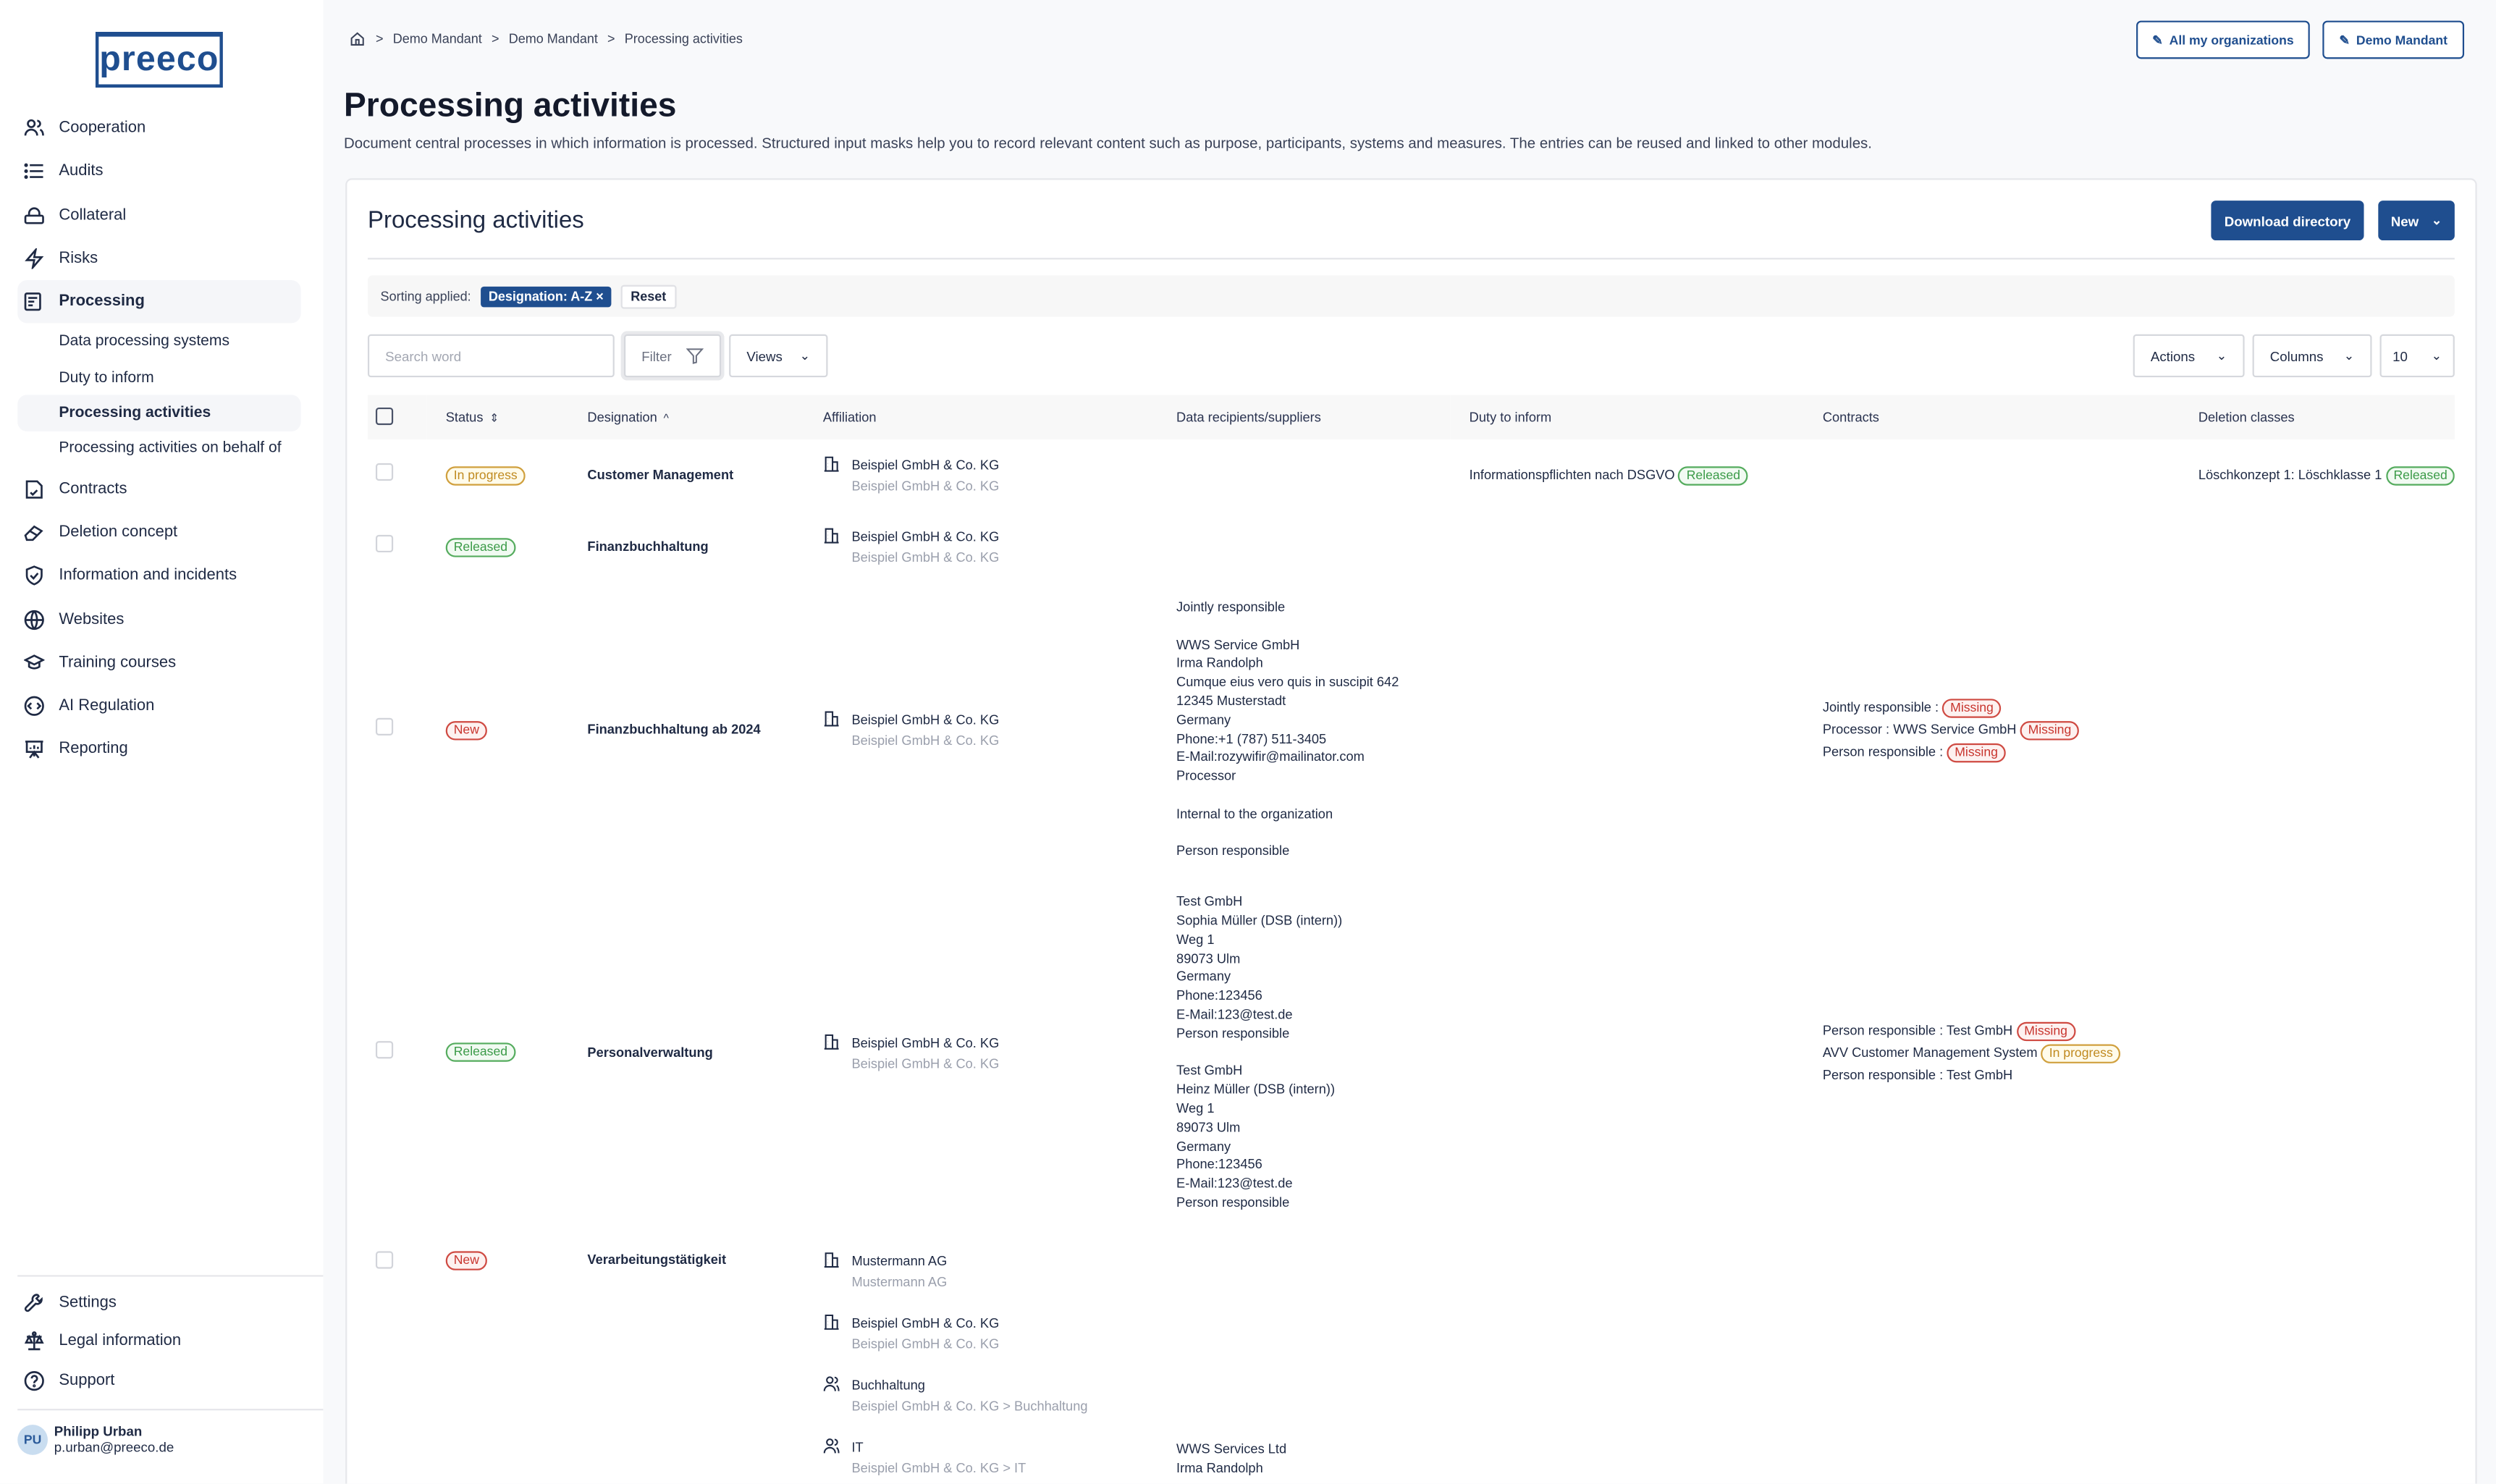  What do you see at coordinates (1203, 976) in the screenshot?
I see `recipient-line: Germany` at bounding box center [1203, 976].